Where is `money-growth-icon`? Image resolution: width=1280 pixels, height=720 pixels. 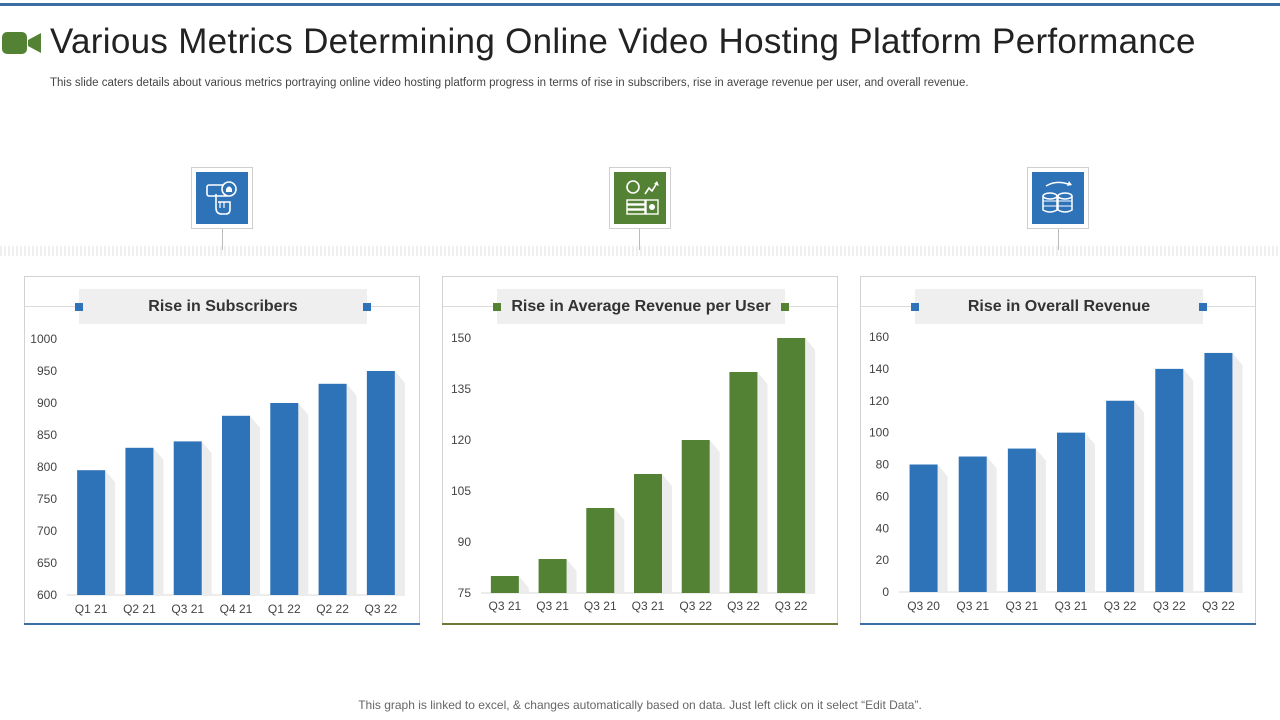
money-growth-icon is located at coordinates (640, 198).